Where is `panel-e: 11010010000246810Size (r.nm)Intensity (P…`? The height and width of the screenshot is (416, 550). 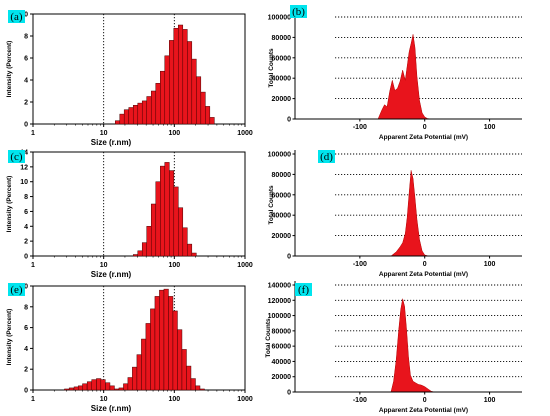
panel-e: 11010010000246810Size (r.nm)Intensity (P… is located at coordinates (129, 348).